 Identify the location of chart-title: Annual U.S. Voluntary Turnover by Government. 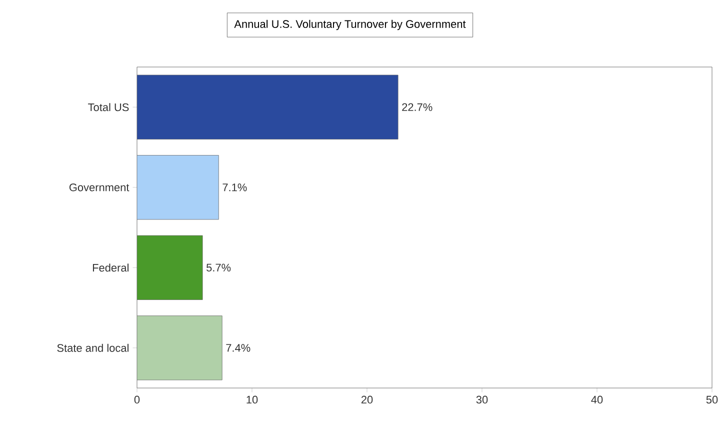
(350, 25).